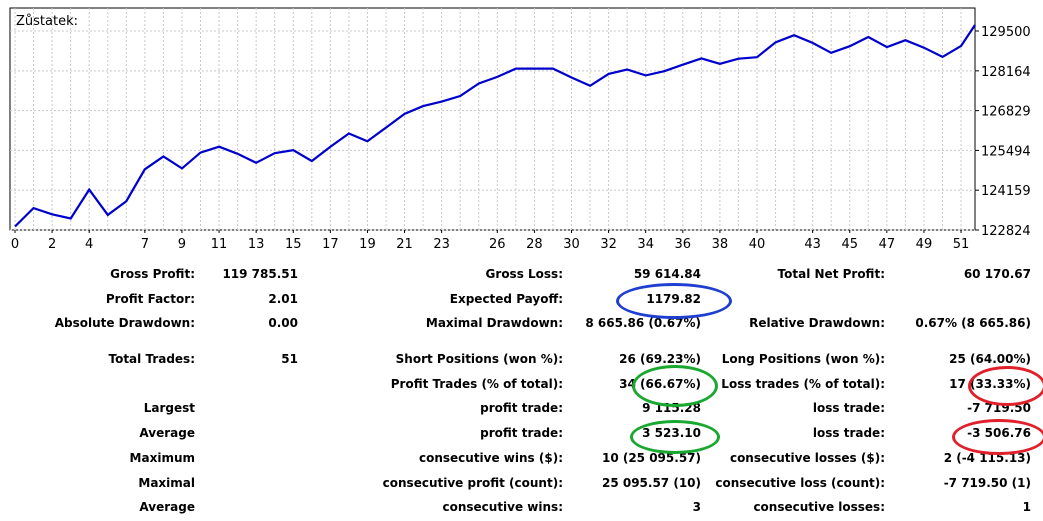 Image resolution: width=1043 pixels, height=521 pixels. Describe the element at coordinates (671, 433) in the screenshot. I see `average-profit-value: 3 523.10` at that location.